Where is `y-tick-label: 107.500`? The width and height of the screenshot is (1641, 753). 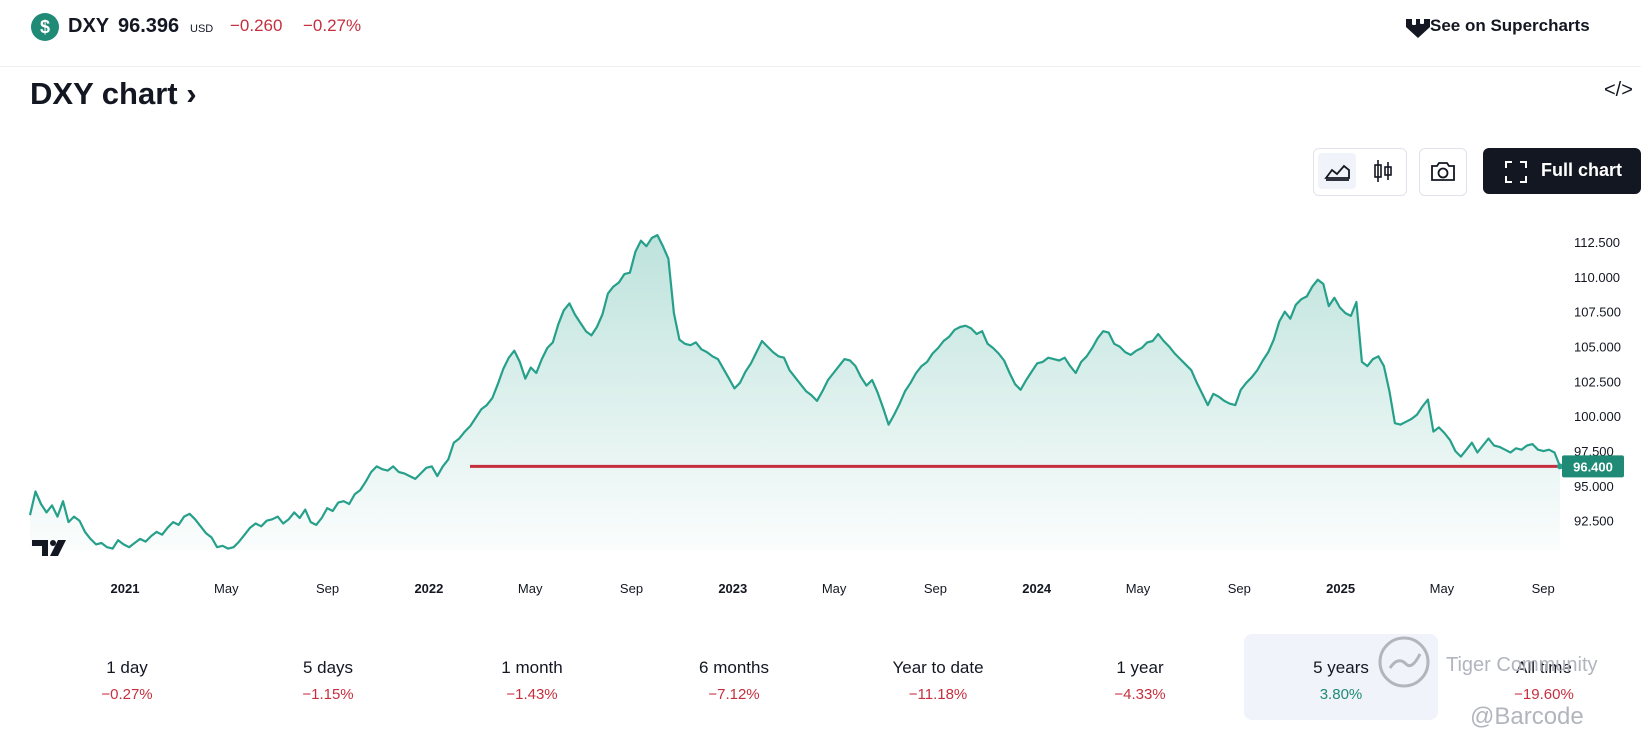
y-tick-label: 107.500 is located at coordinates (1597, 312).